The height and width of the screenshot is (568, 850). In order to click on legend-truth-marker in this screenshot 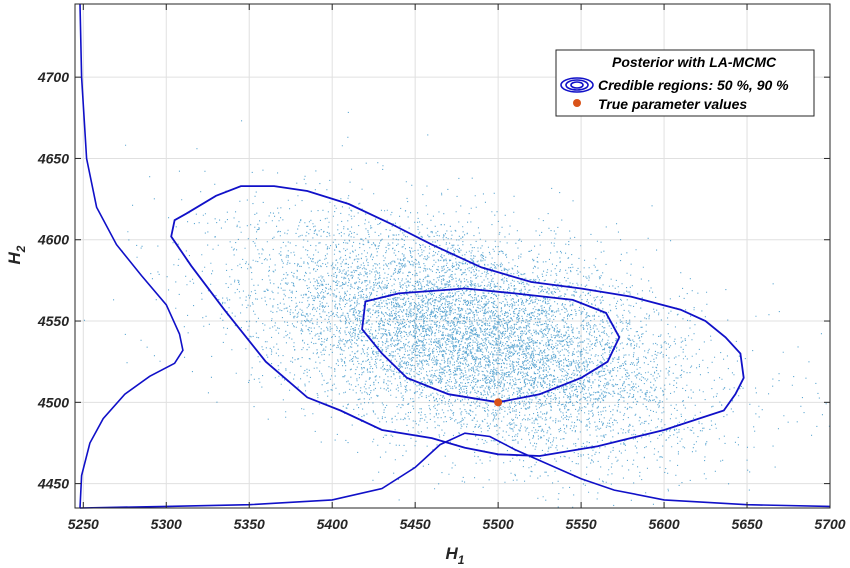, I will do `click(577, 103)`.